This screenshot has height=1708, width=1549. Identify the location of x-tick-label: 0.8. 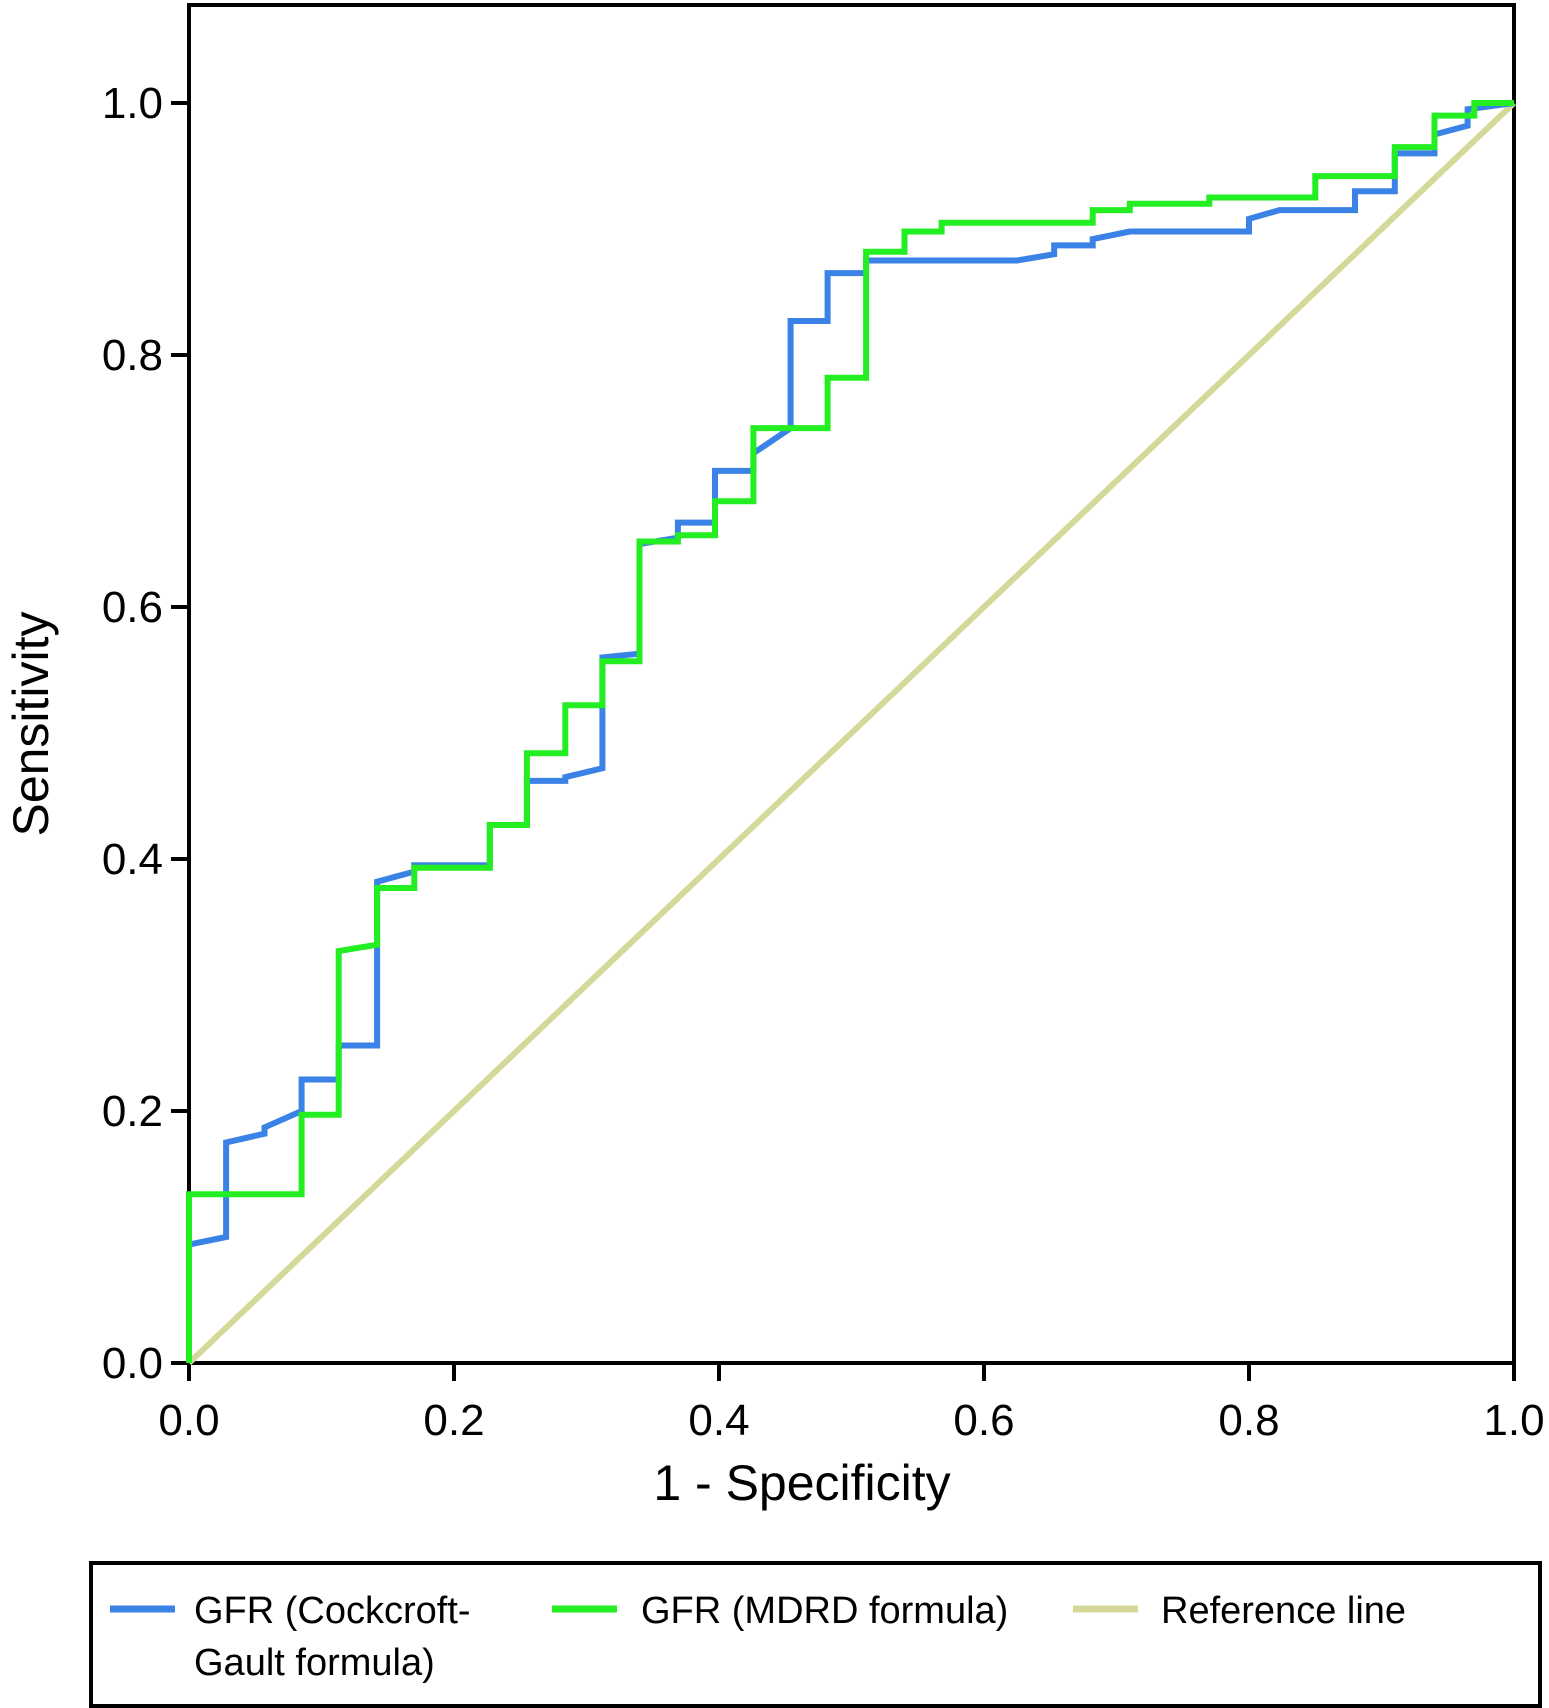
(1248, 1420).